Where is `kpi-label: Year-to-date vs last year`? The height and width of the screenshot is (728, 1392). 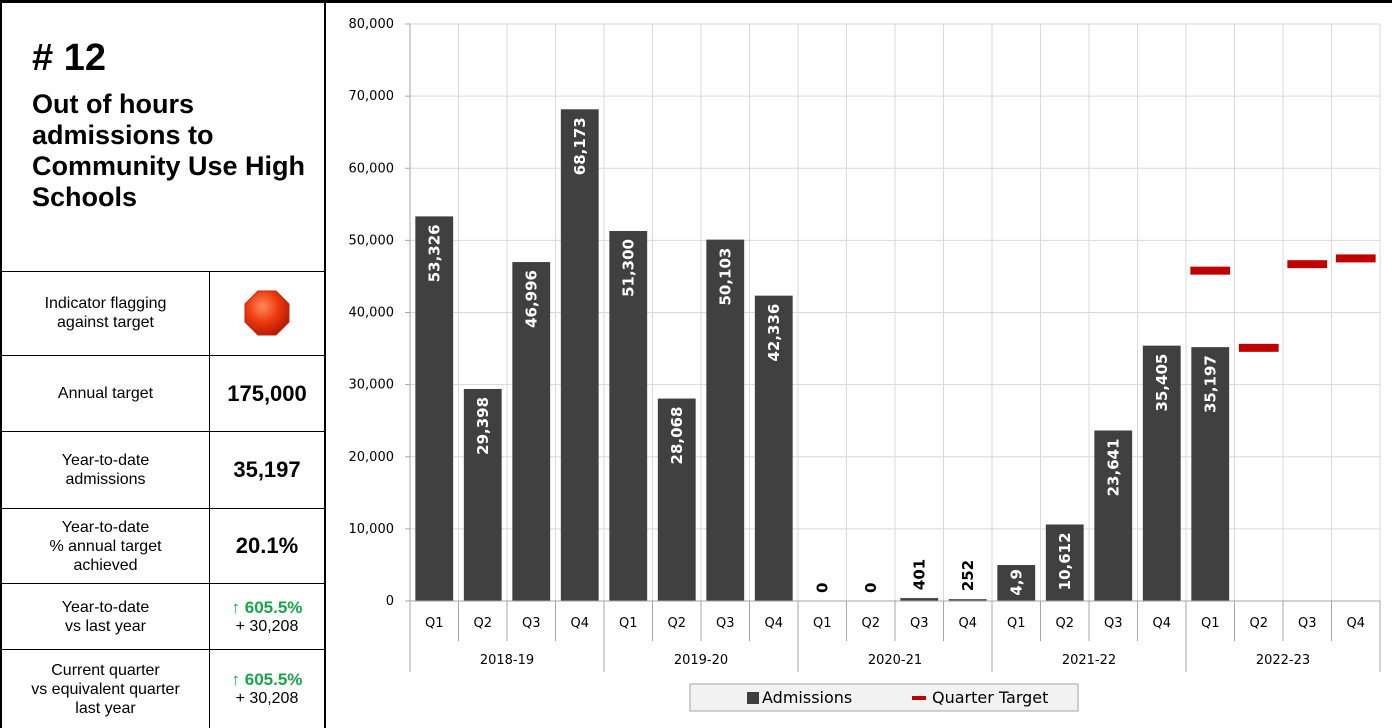
kpi-label: Year-to-date vs last year is located at coordinates (106, 616).